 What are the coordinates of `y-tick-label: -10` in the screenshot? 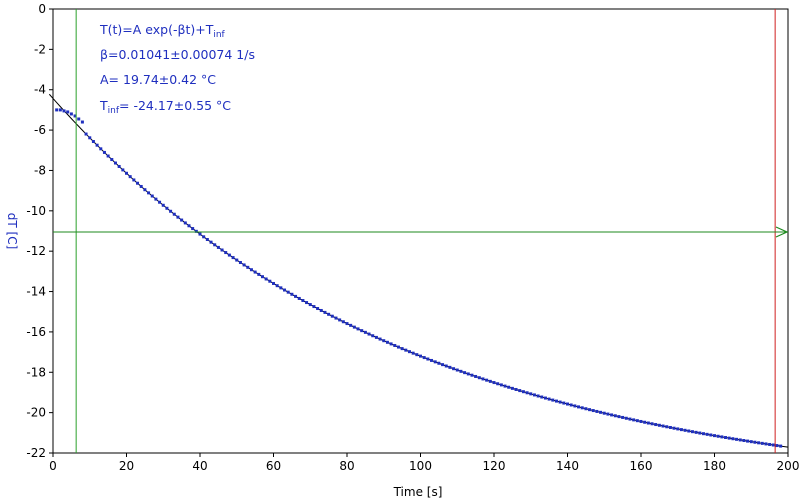 It's located at (36, 211).